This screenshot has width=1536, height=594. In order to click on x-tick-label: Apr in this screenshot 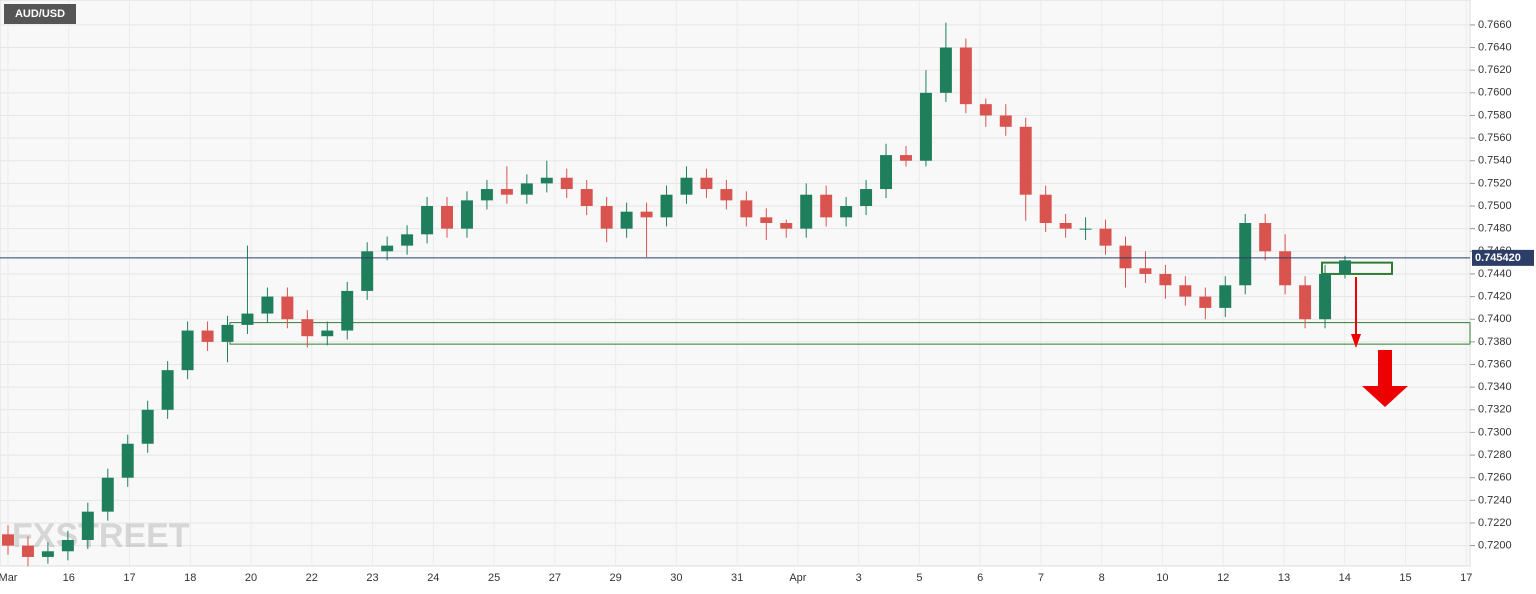, I will do `click(797, 578)`.